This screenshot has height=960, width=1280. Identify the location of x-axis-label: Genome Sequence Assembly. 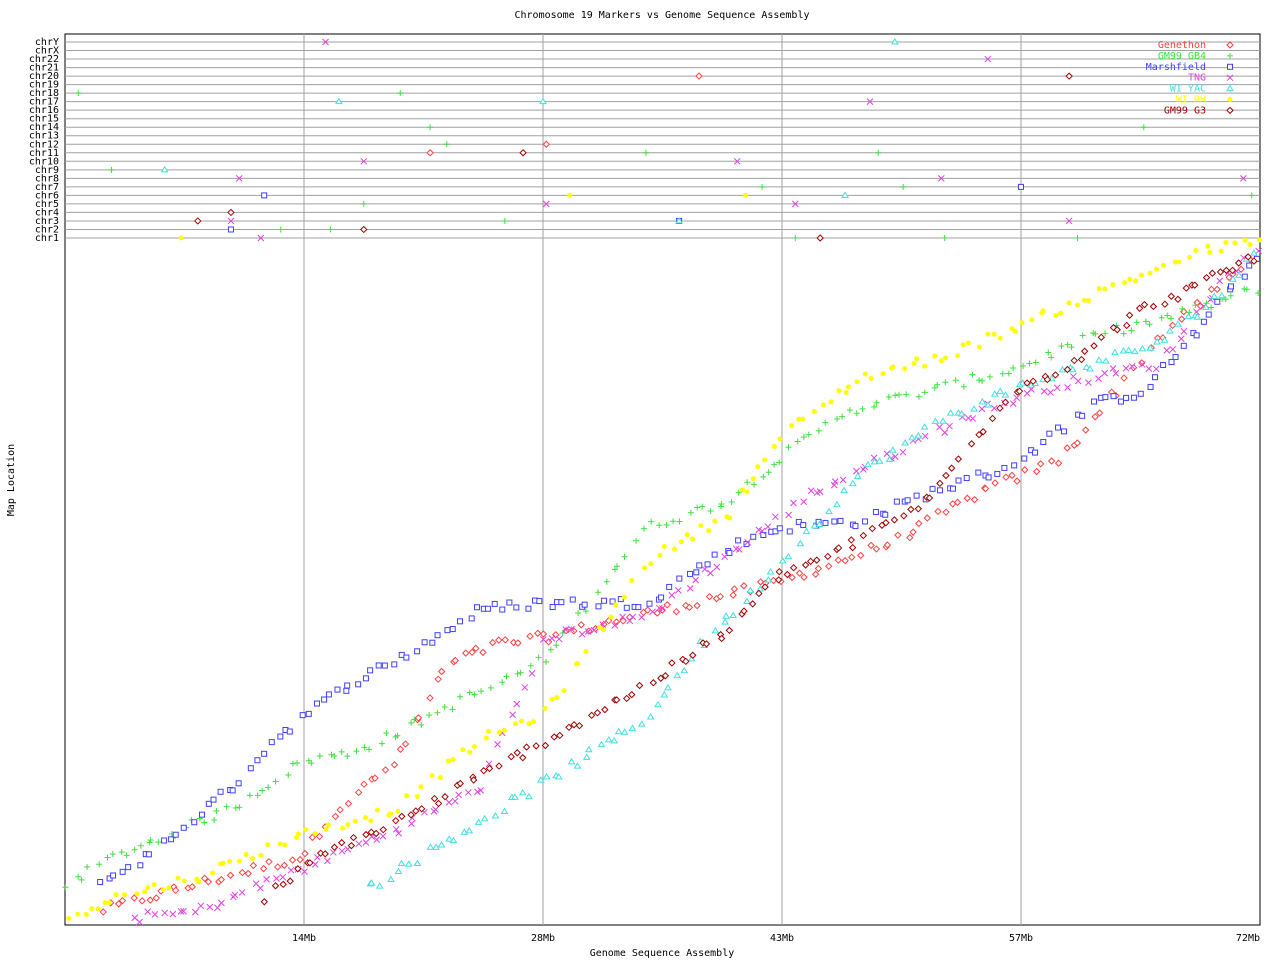
(662, 953).